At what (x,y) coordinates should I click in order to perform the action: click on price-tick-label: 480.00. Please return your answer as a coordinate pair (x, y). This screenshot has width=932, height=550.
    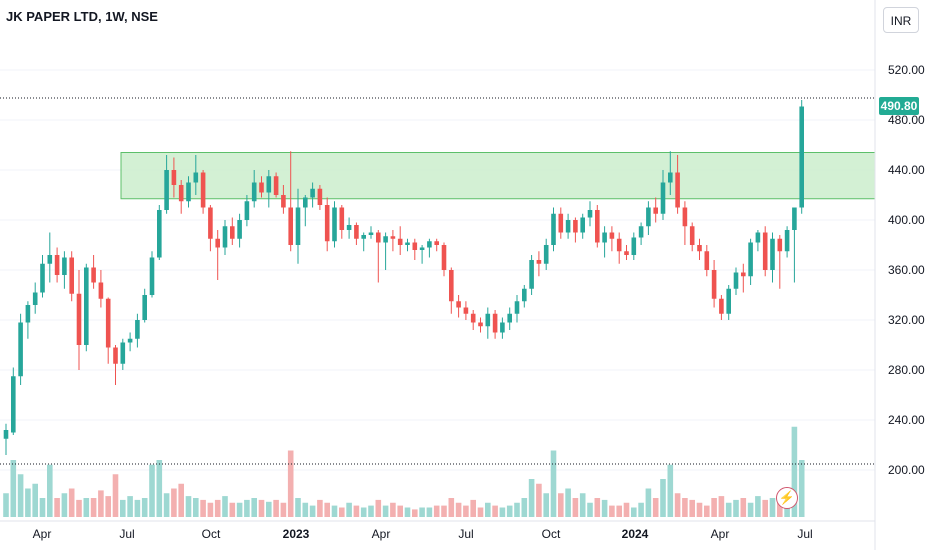
    Looking at the image, I should click on (906, 120).